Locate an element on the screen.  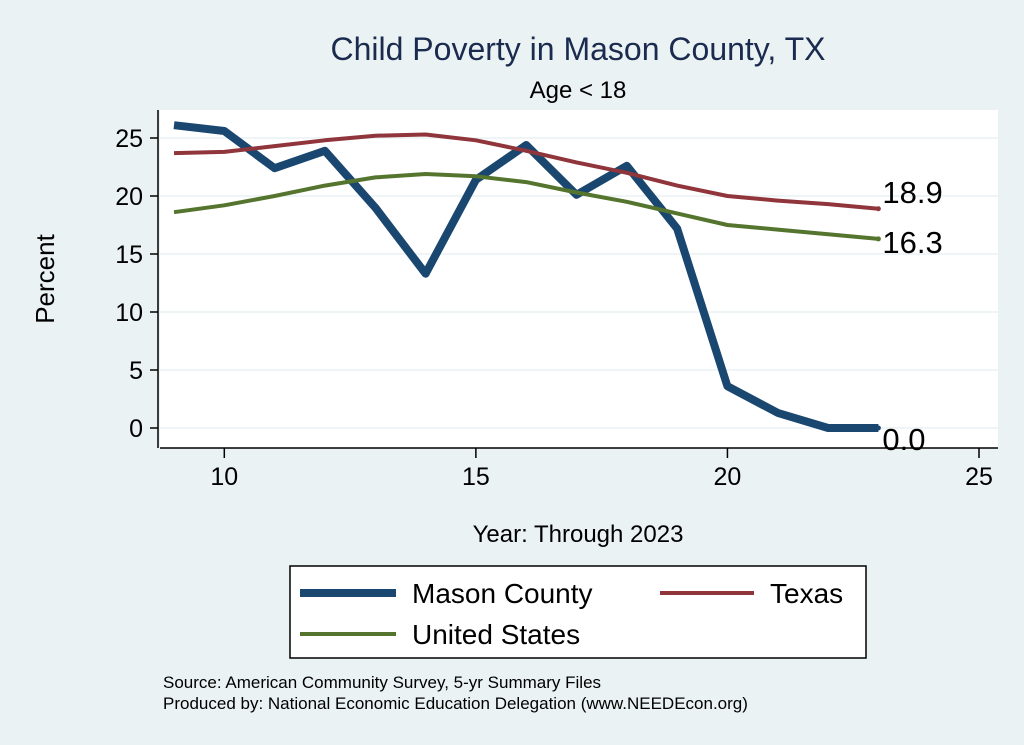
x-tick-label: 20 is located at coordinates (728, 477).